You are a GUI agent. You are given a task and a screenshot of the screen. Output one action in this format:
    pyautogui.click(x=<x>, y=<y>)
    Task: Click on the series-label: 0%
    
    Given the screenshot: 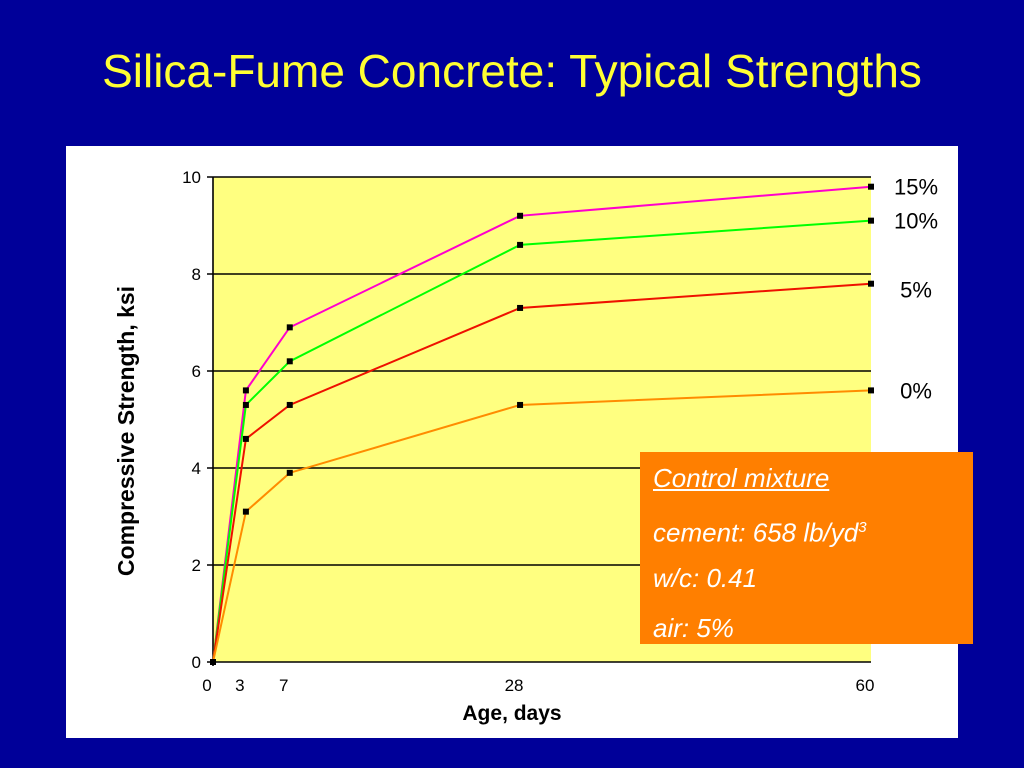 What is the action you would take?
    pyautogui.click(x=916, y=390)
    